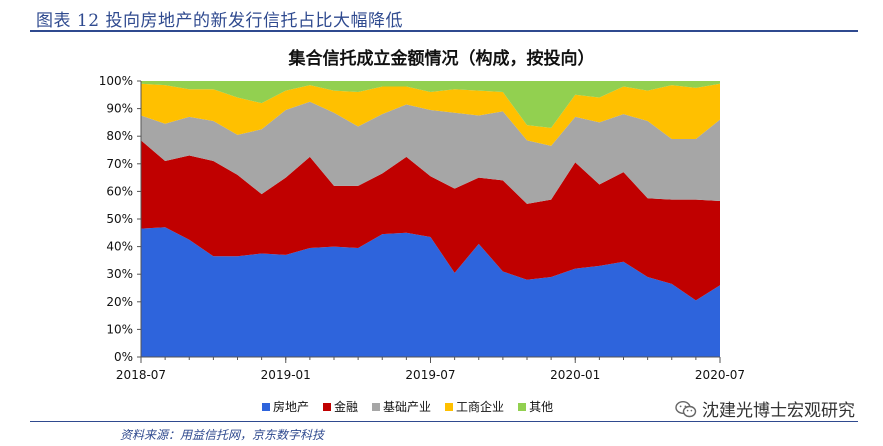 This screenshot has height=446, width=883. Describe the element at coordinates (720, 375) in the screenshot. I see `x-tick-label: 2020-07` at that location.